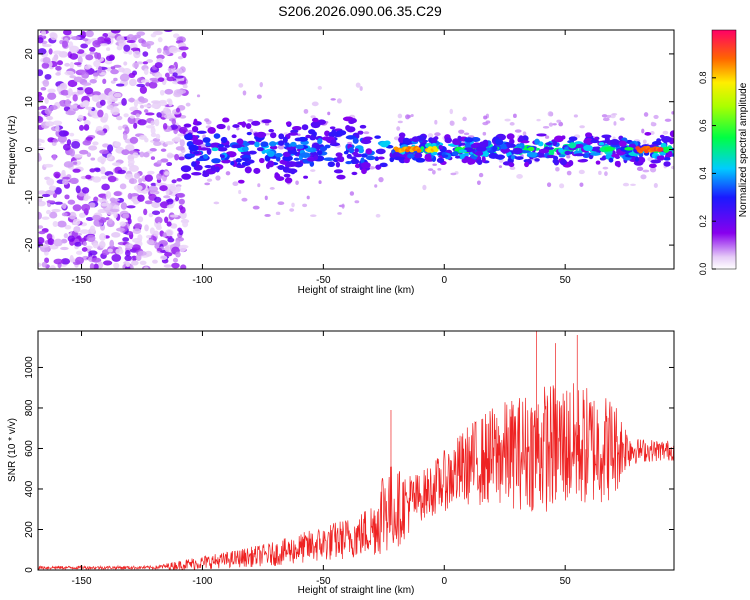  I want to click on spectrogram-x-axis-label: Height of straight line (km), so click(356, 290).